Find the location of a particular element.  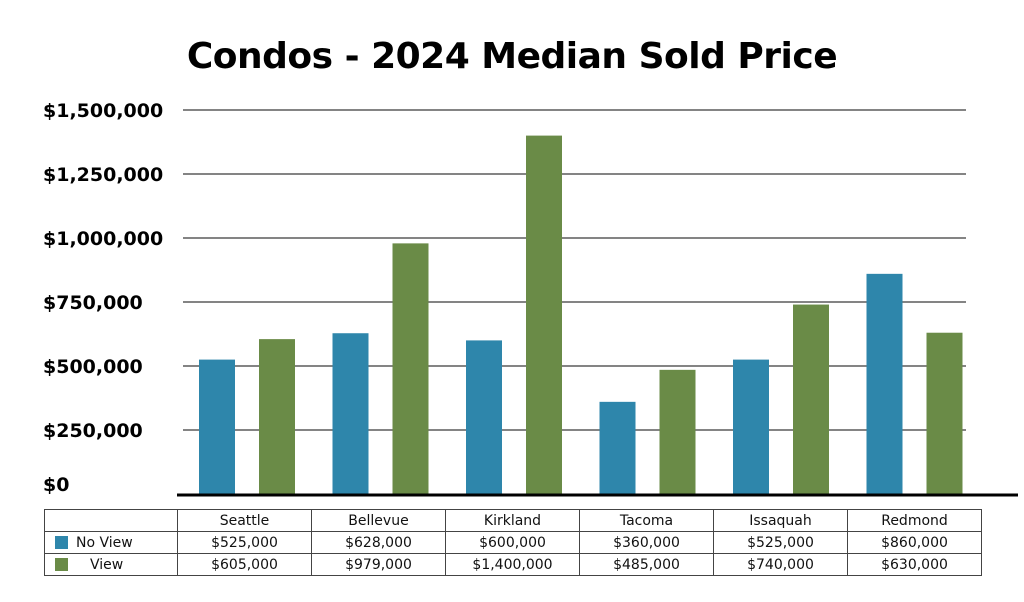

table-header-redmond: Redmond is located at coordinates (914, 520).